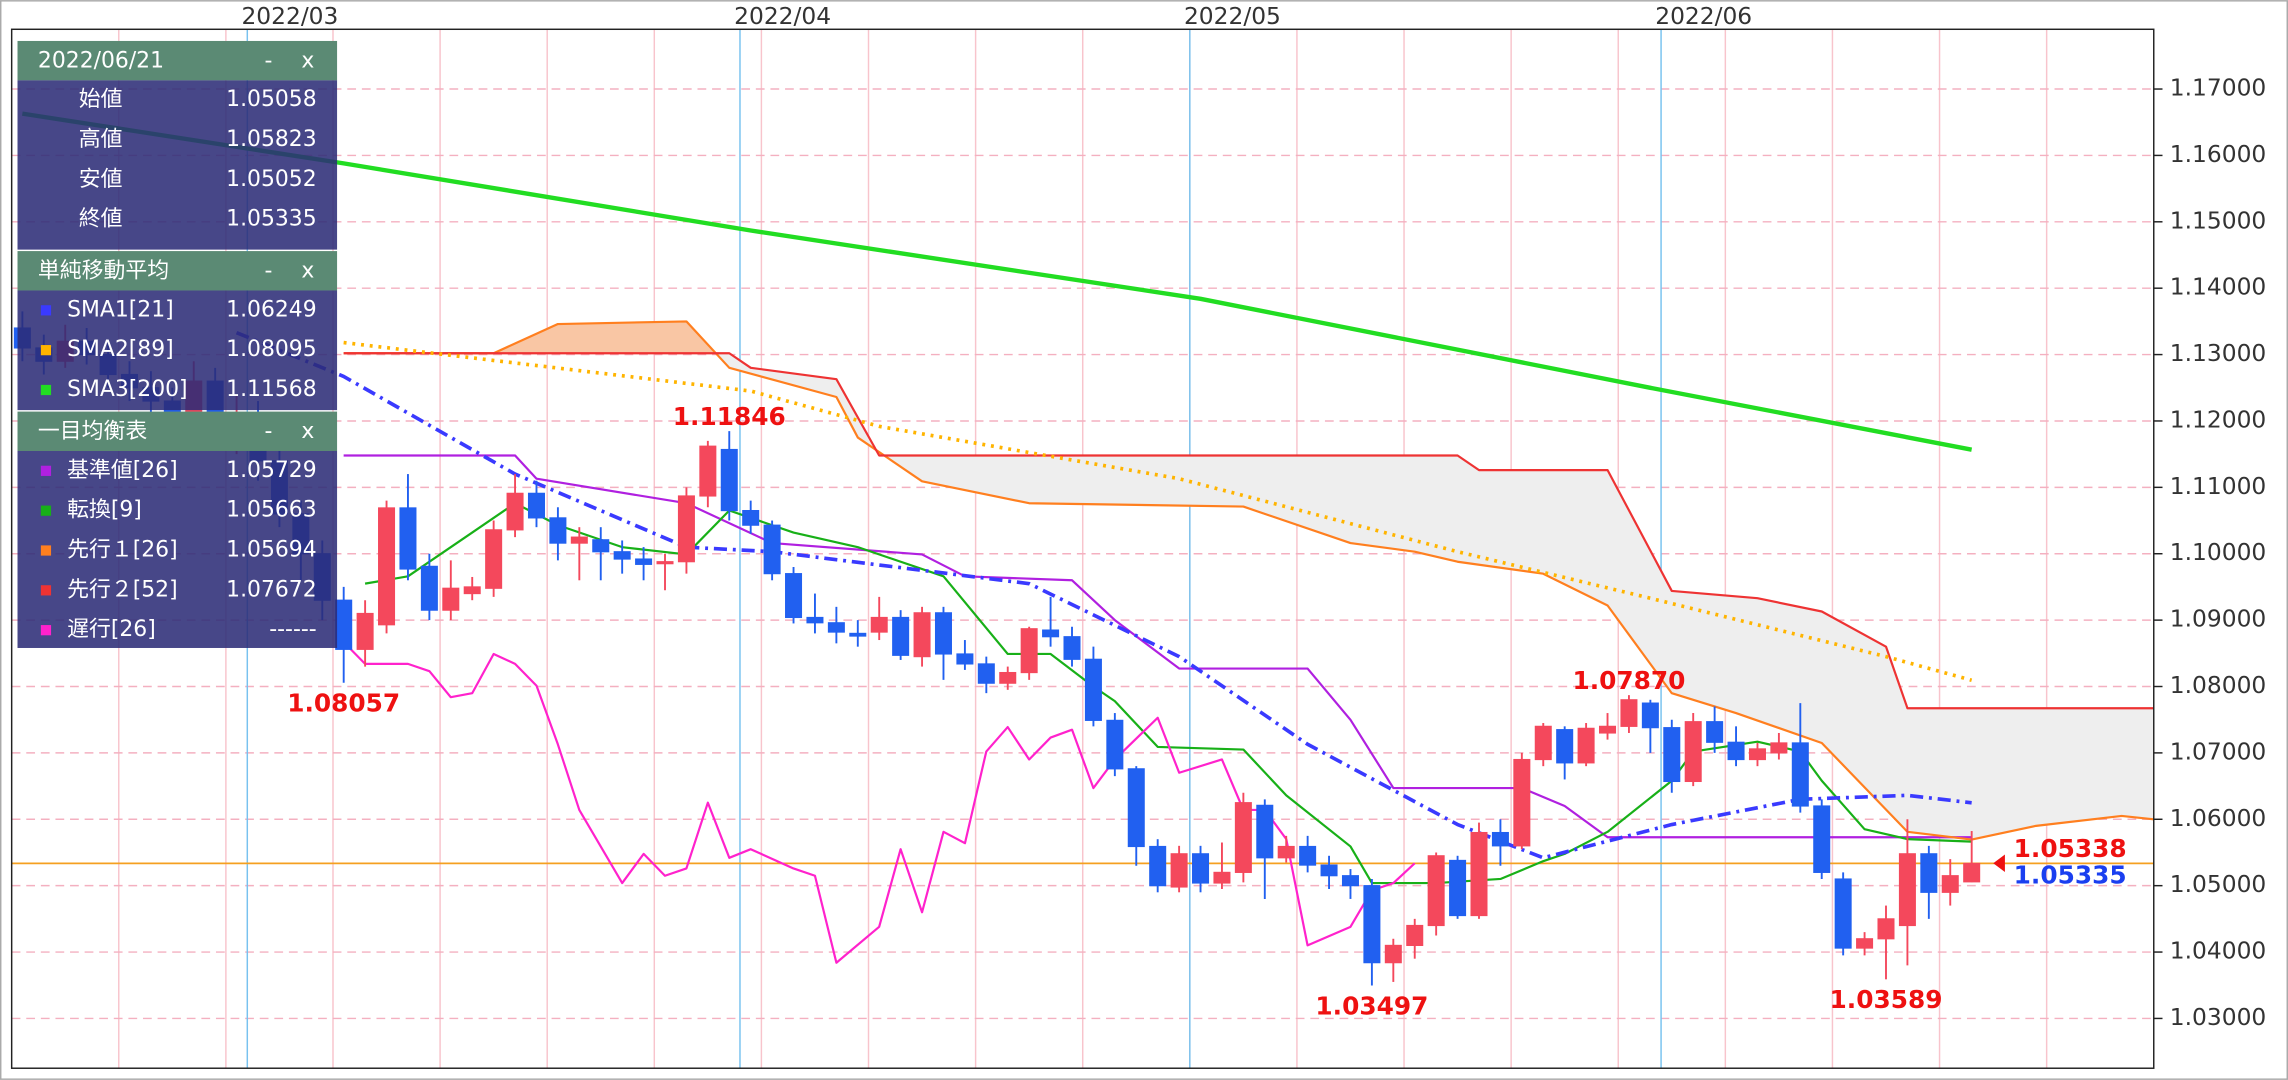 Image resolution: width=2288 pixels, height=1080 pixels. Describe the element at coordinates (111, 629) in the screenshot. I see `legend-label: 遅行[26]` at that location.